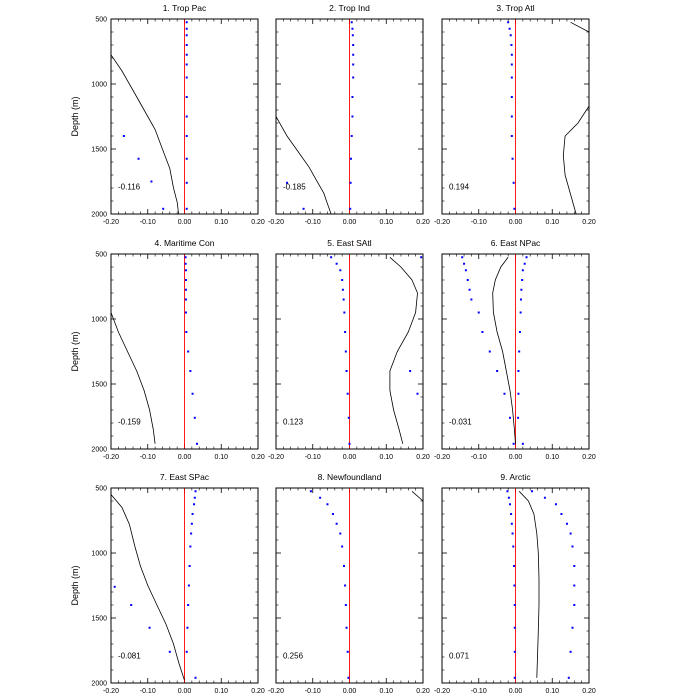 The height and width of the screenshot is (700, 700). What do you see at coordinates (129, 187) in the screenshot?
I see `panel-value-label: -0.116` at bounding box center [129, 187].